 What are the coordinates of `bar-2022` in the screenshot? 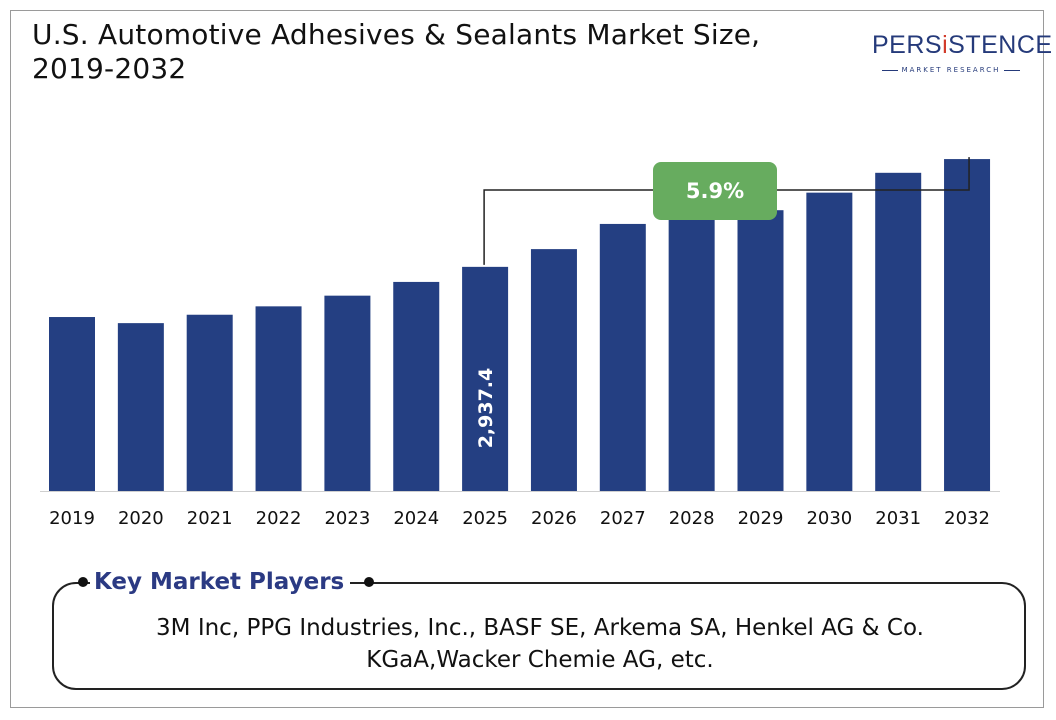 It's located at (278, 398).